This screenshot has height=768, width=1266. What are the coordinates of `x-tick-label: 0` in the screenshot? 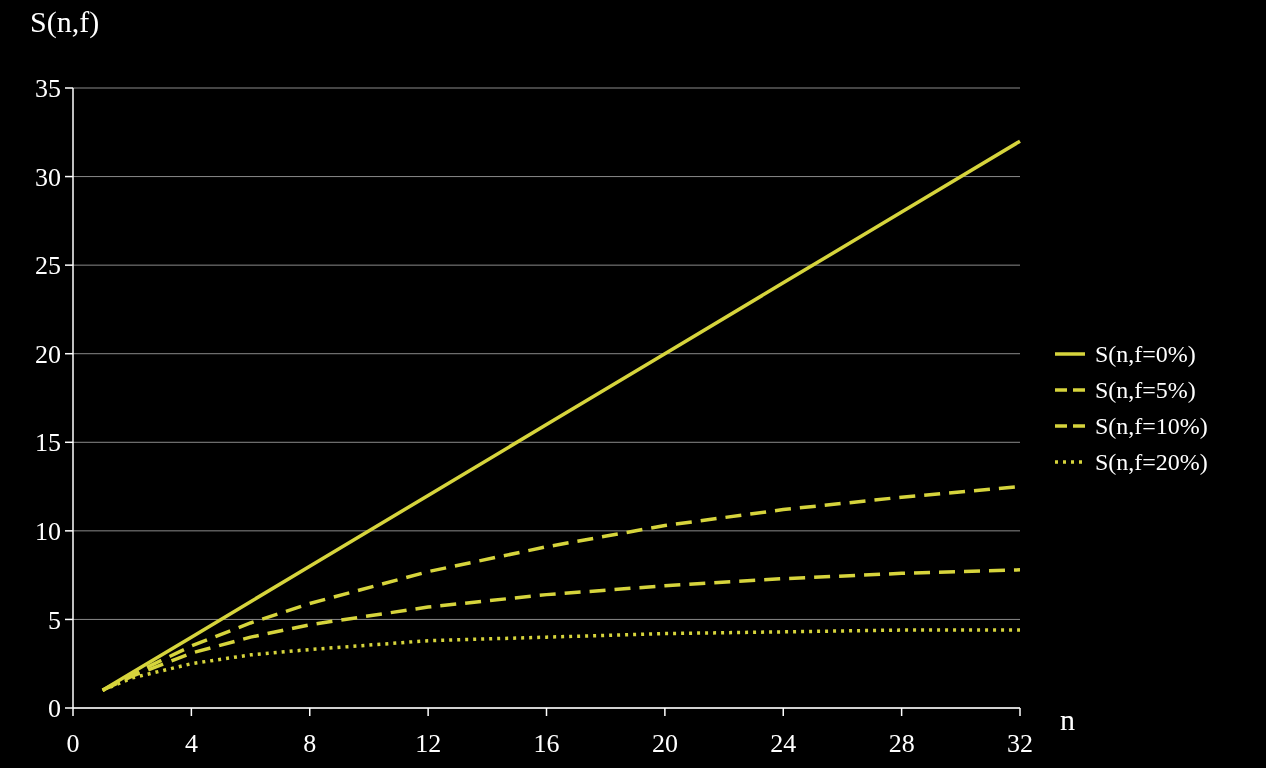 It's located at (73, 743).